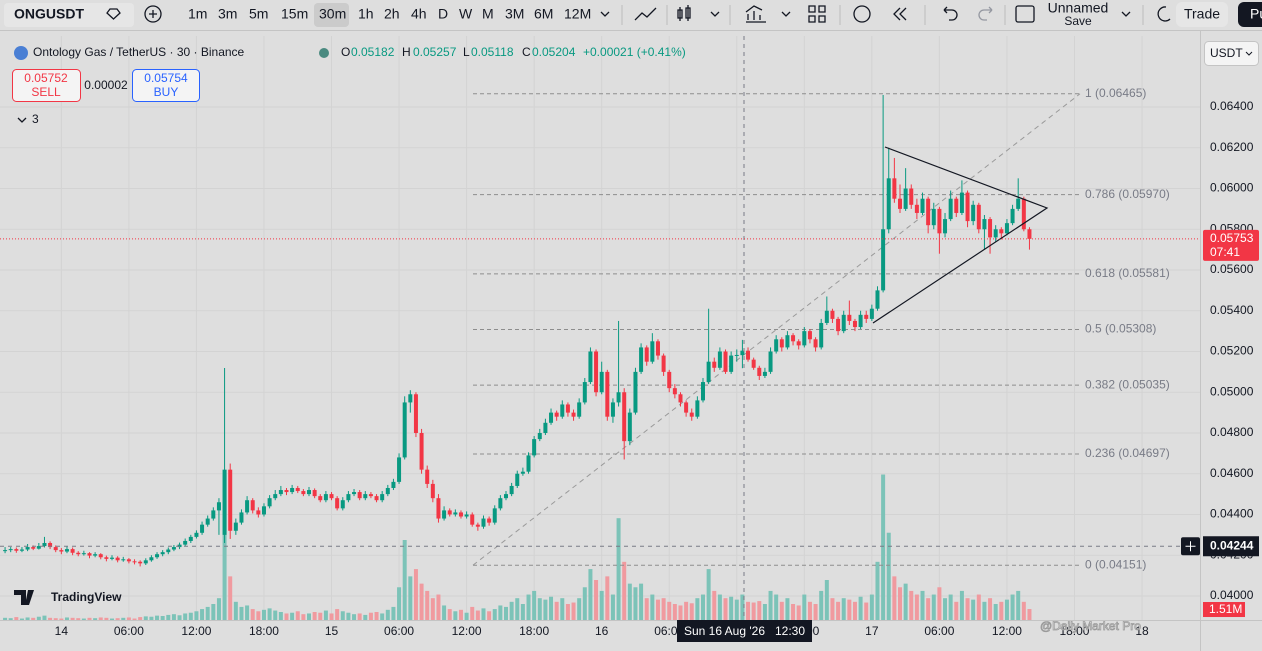 The width and height of the screenshot is (1262, 651). Describe the element at coordinates (467, 631) in the screenshot. I see `x-tick-label: 12:00` at that location.